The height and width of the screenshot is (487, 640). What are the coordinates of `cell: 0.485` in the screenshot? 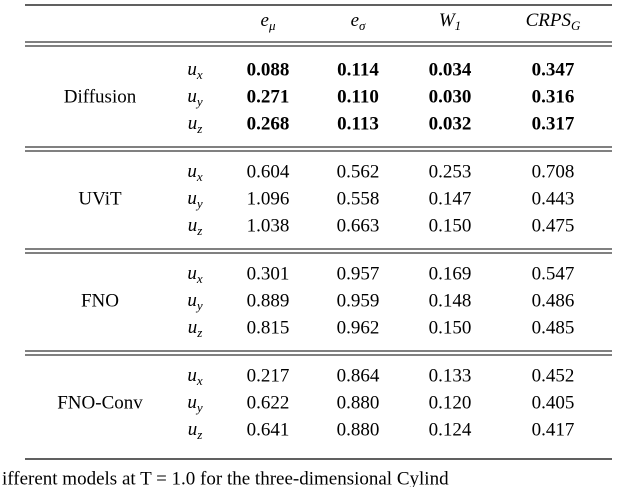 It's located at (553, 327).